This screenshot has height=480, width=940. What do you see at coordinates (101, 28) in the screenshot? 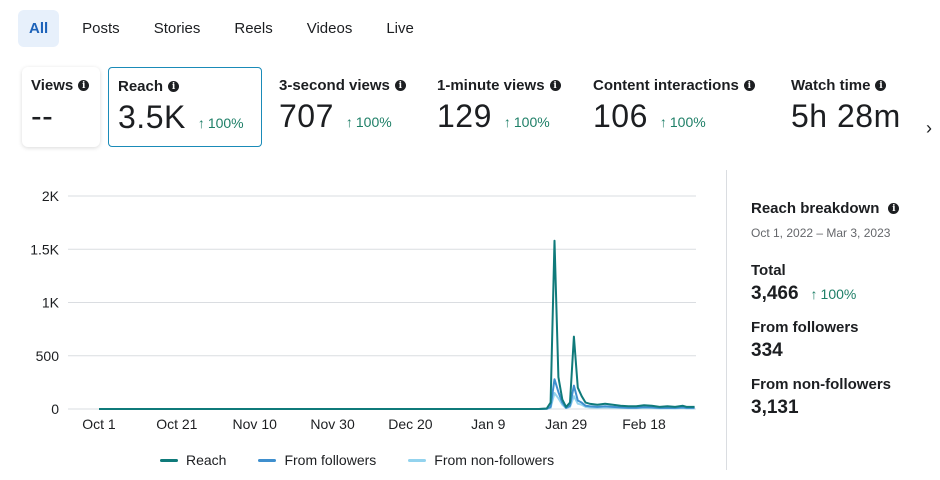
I see `tab-posts: Posts` at bounding box center [101, 28].